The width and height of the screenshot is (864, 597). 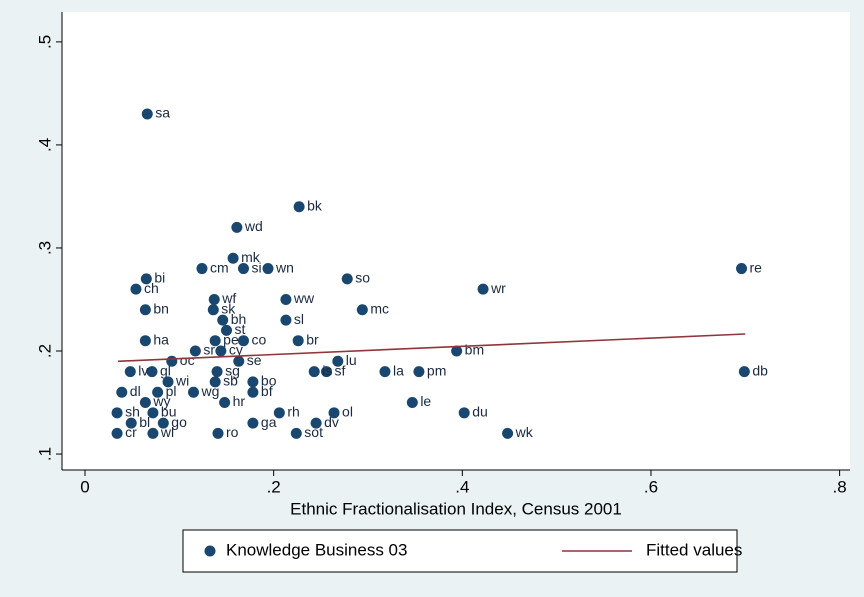 What do you see at coordinates (228, 298) in the screenshot?
I see `point-label: wf` at bounding box center [228, 298].